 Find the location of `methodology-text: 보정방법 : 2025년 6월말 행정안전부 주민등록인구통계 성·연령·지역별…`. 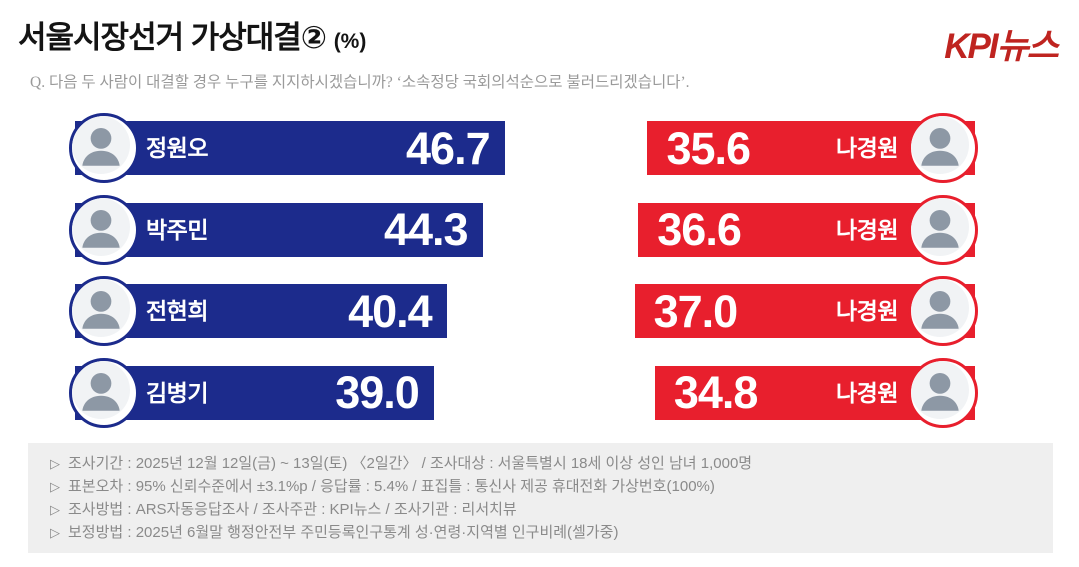

methodology-text: 보정방법 : 2025년 6월말 행정안전부 주민등록인구통계 성·연령·지역별… is located at coordinates (343, 532).